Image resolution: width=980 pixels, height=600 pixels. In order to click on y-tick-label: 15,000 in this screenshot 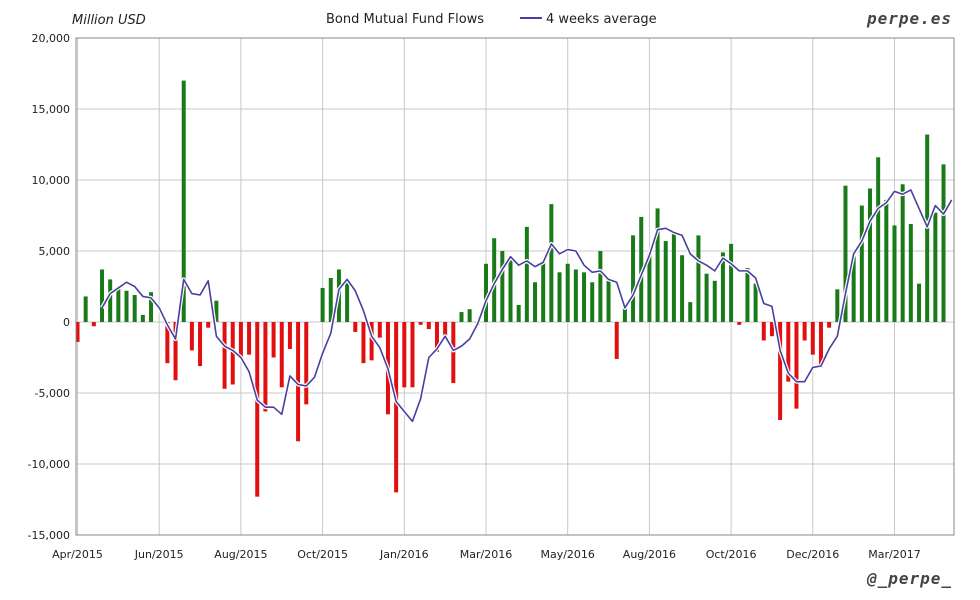, I will do `click(51, 109)`.